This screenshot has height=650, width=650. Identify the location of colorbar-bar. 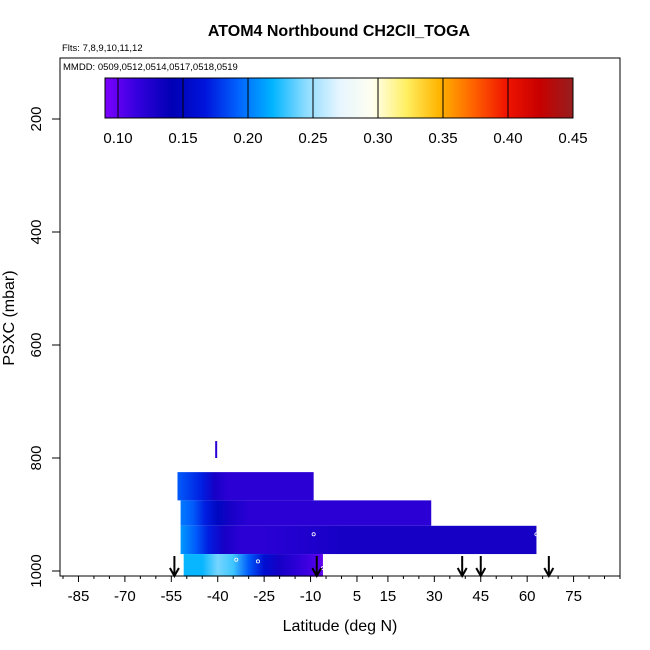
(339, 98).